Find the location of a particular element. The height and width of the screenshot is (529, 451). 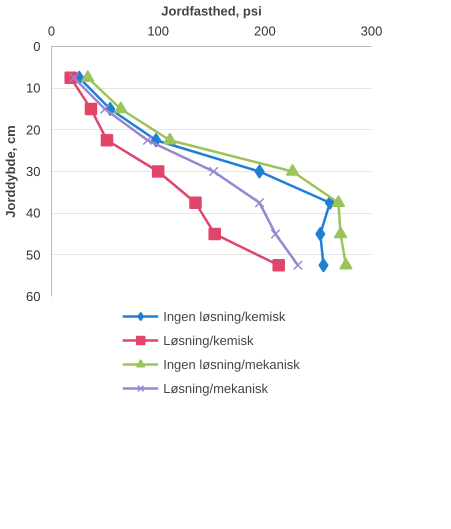

y-tick-label: 40 is located at coordinates (33, 213).